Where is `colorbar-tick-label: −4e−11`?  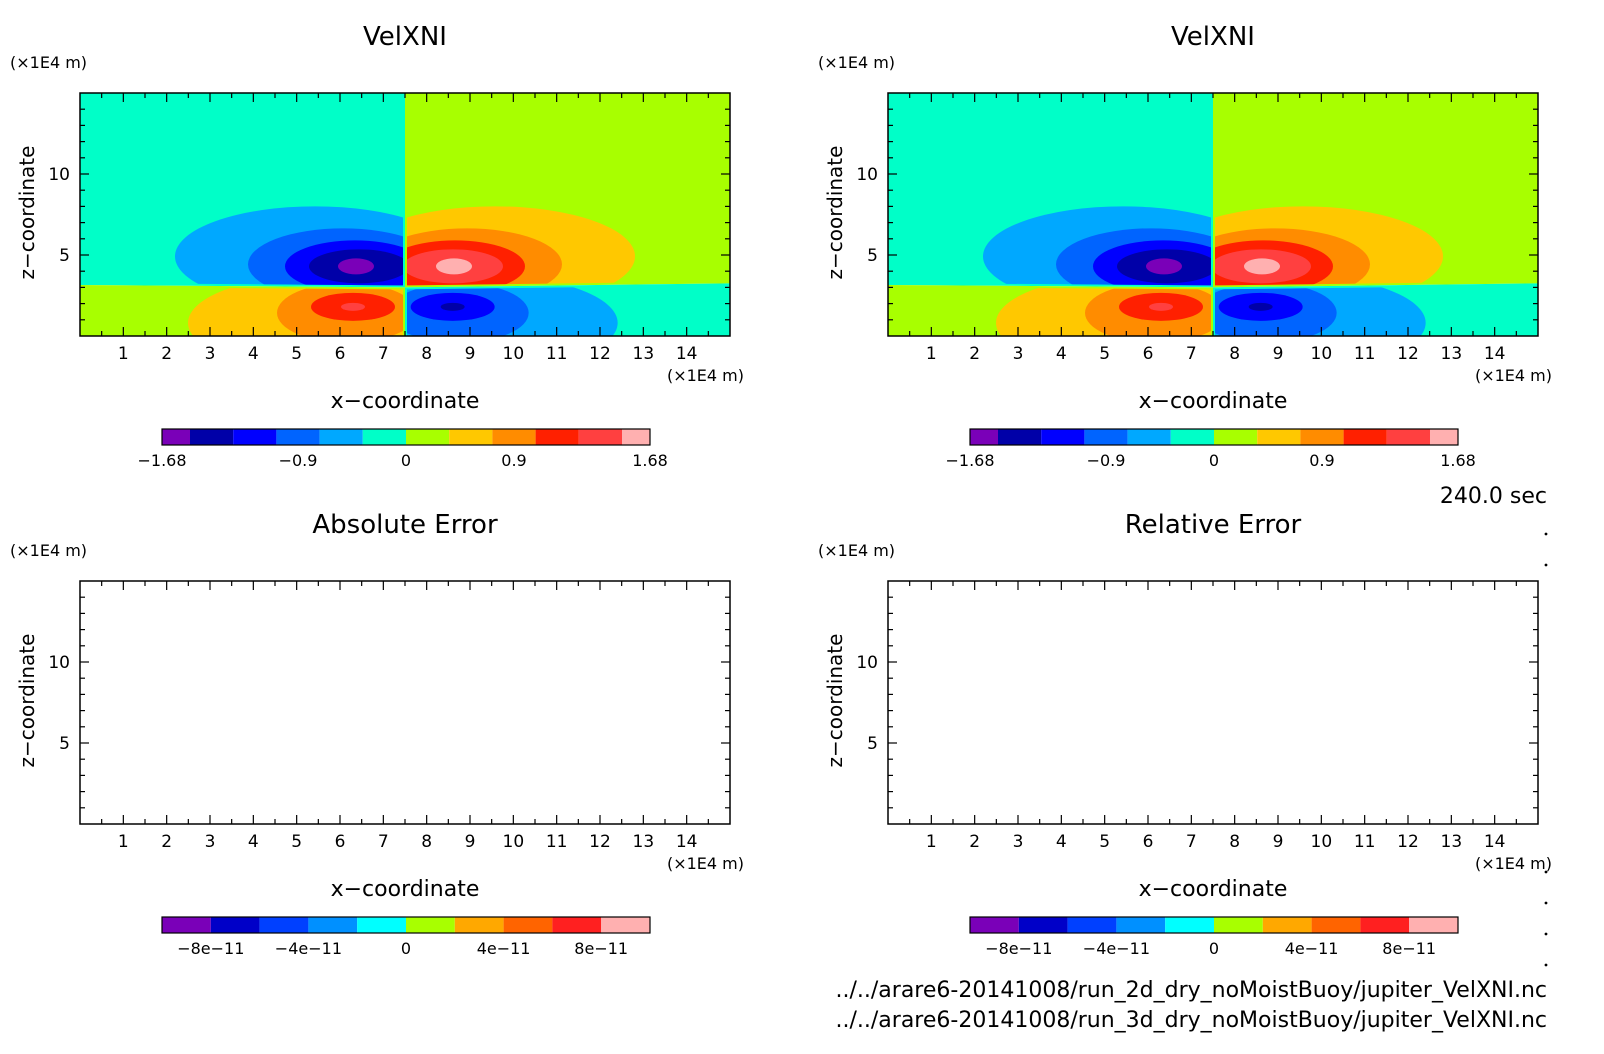 colorbar-tick-label: −4e−11 is located at coordinates (1116, 948).